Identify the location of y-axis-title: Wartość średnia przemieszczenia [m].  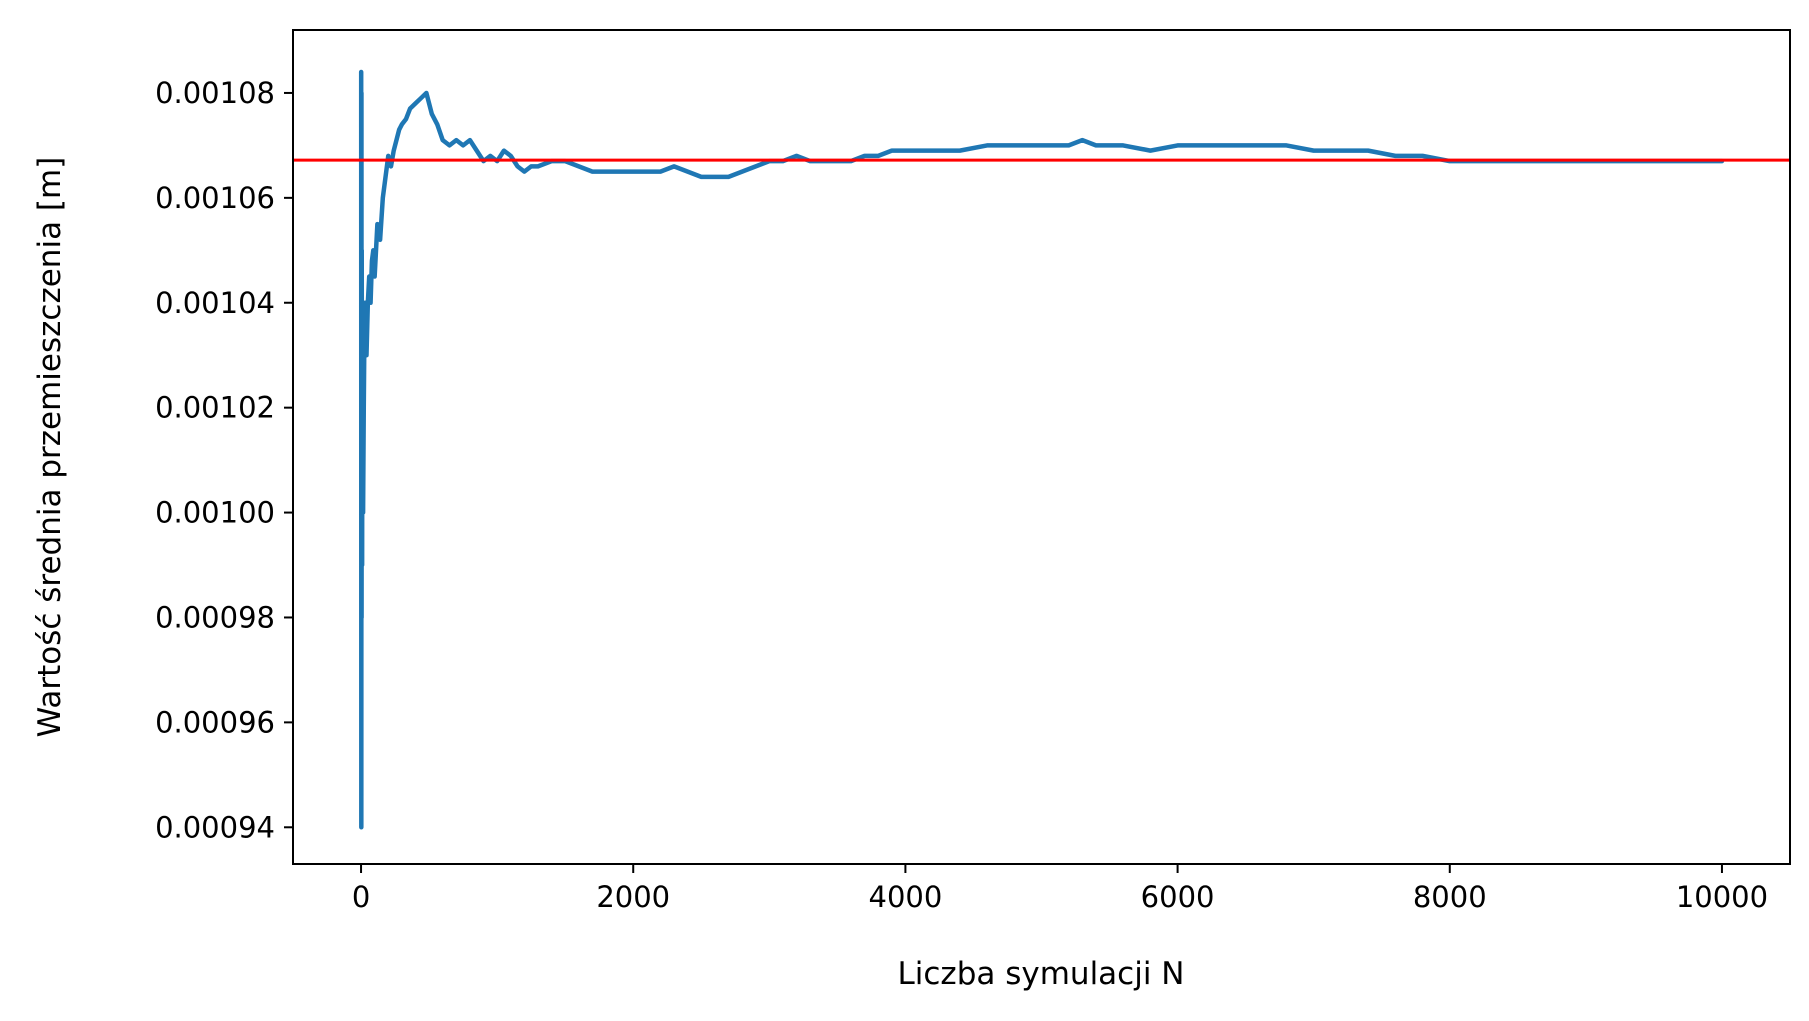
(50, 447).